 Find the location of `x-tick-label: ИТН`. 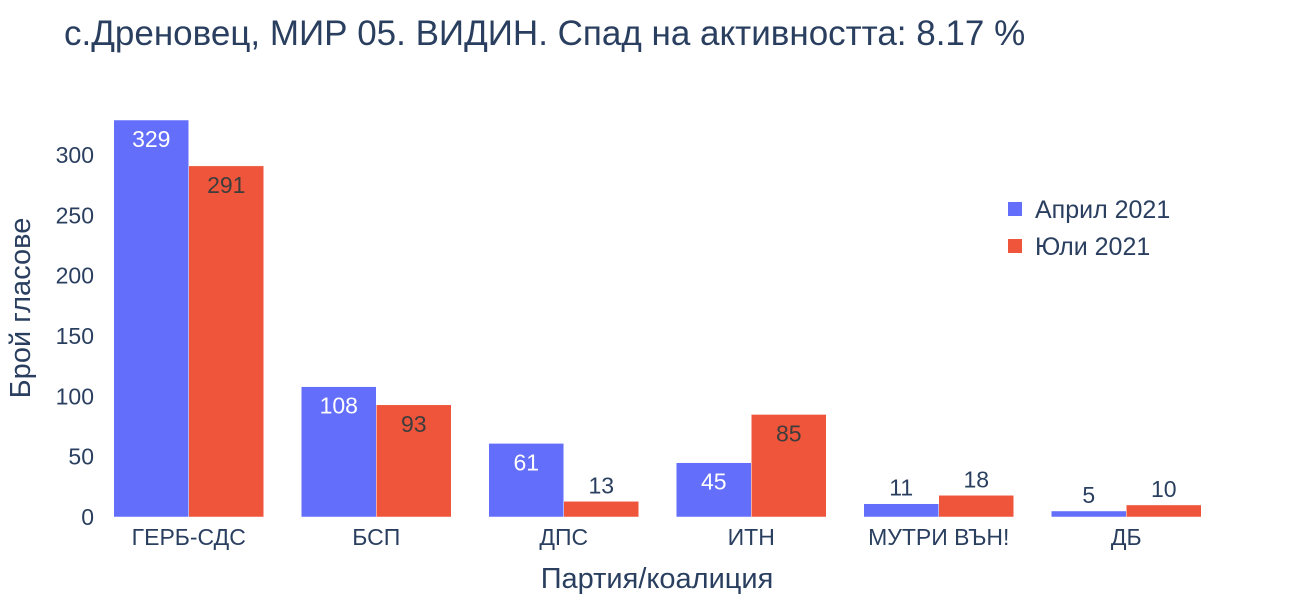

x-tick-label: ИТН is located at coordinates (751, 537).